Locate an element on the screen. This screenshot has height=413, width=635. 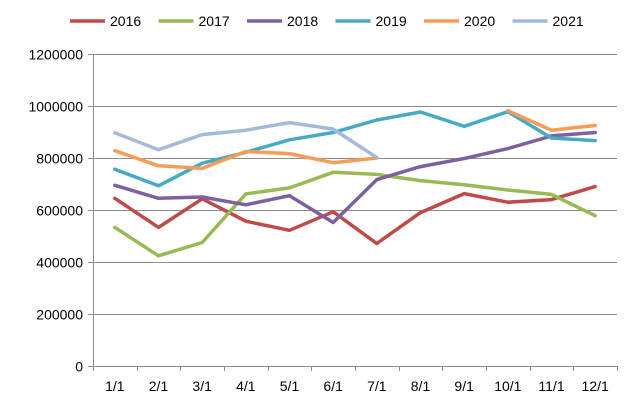
x-tick-label: 4/1 is located at coordinates (246, 386).